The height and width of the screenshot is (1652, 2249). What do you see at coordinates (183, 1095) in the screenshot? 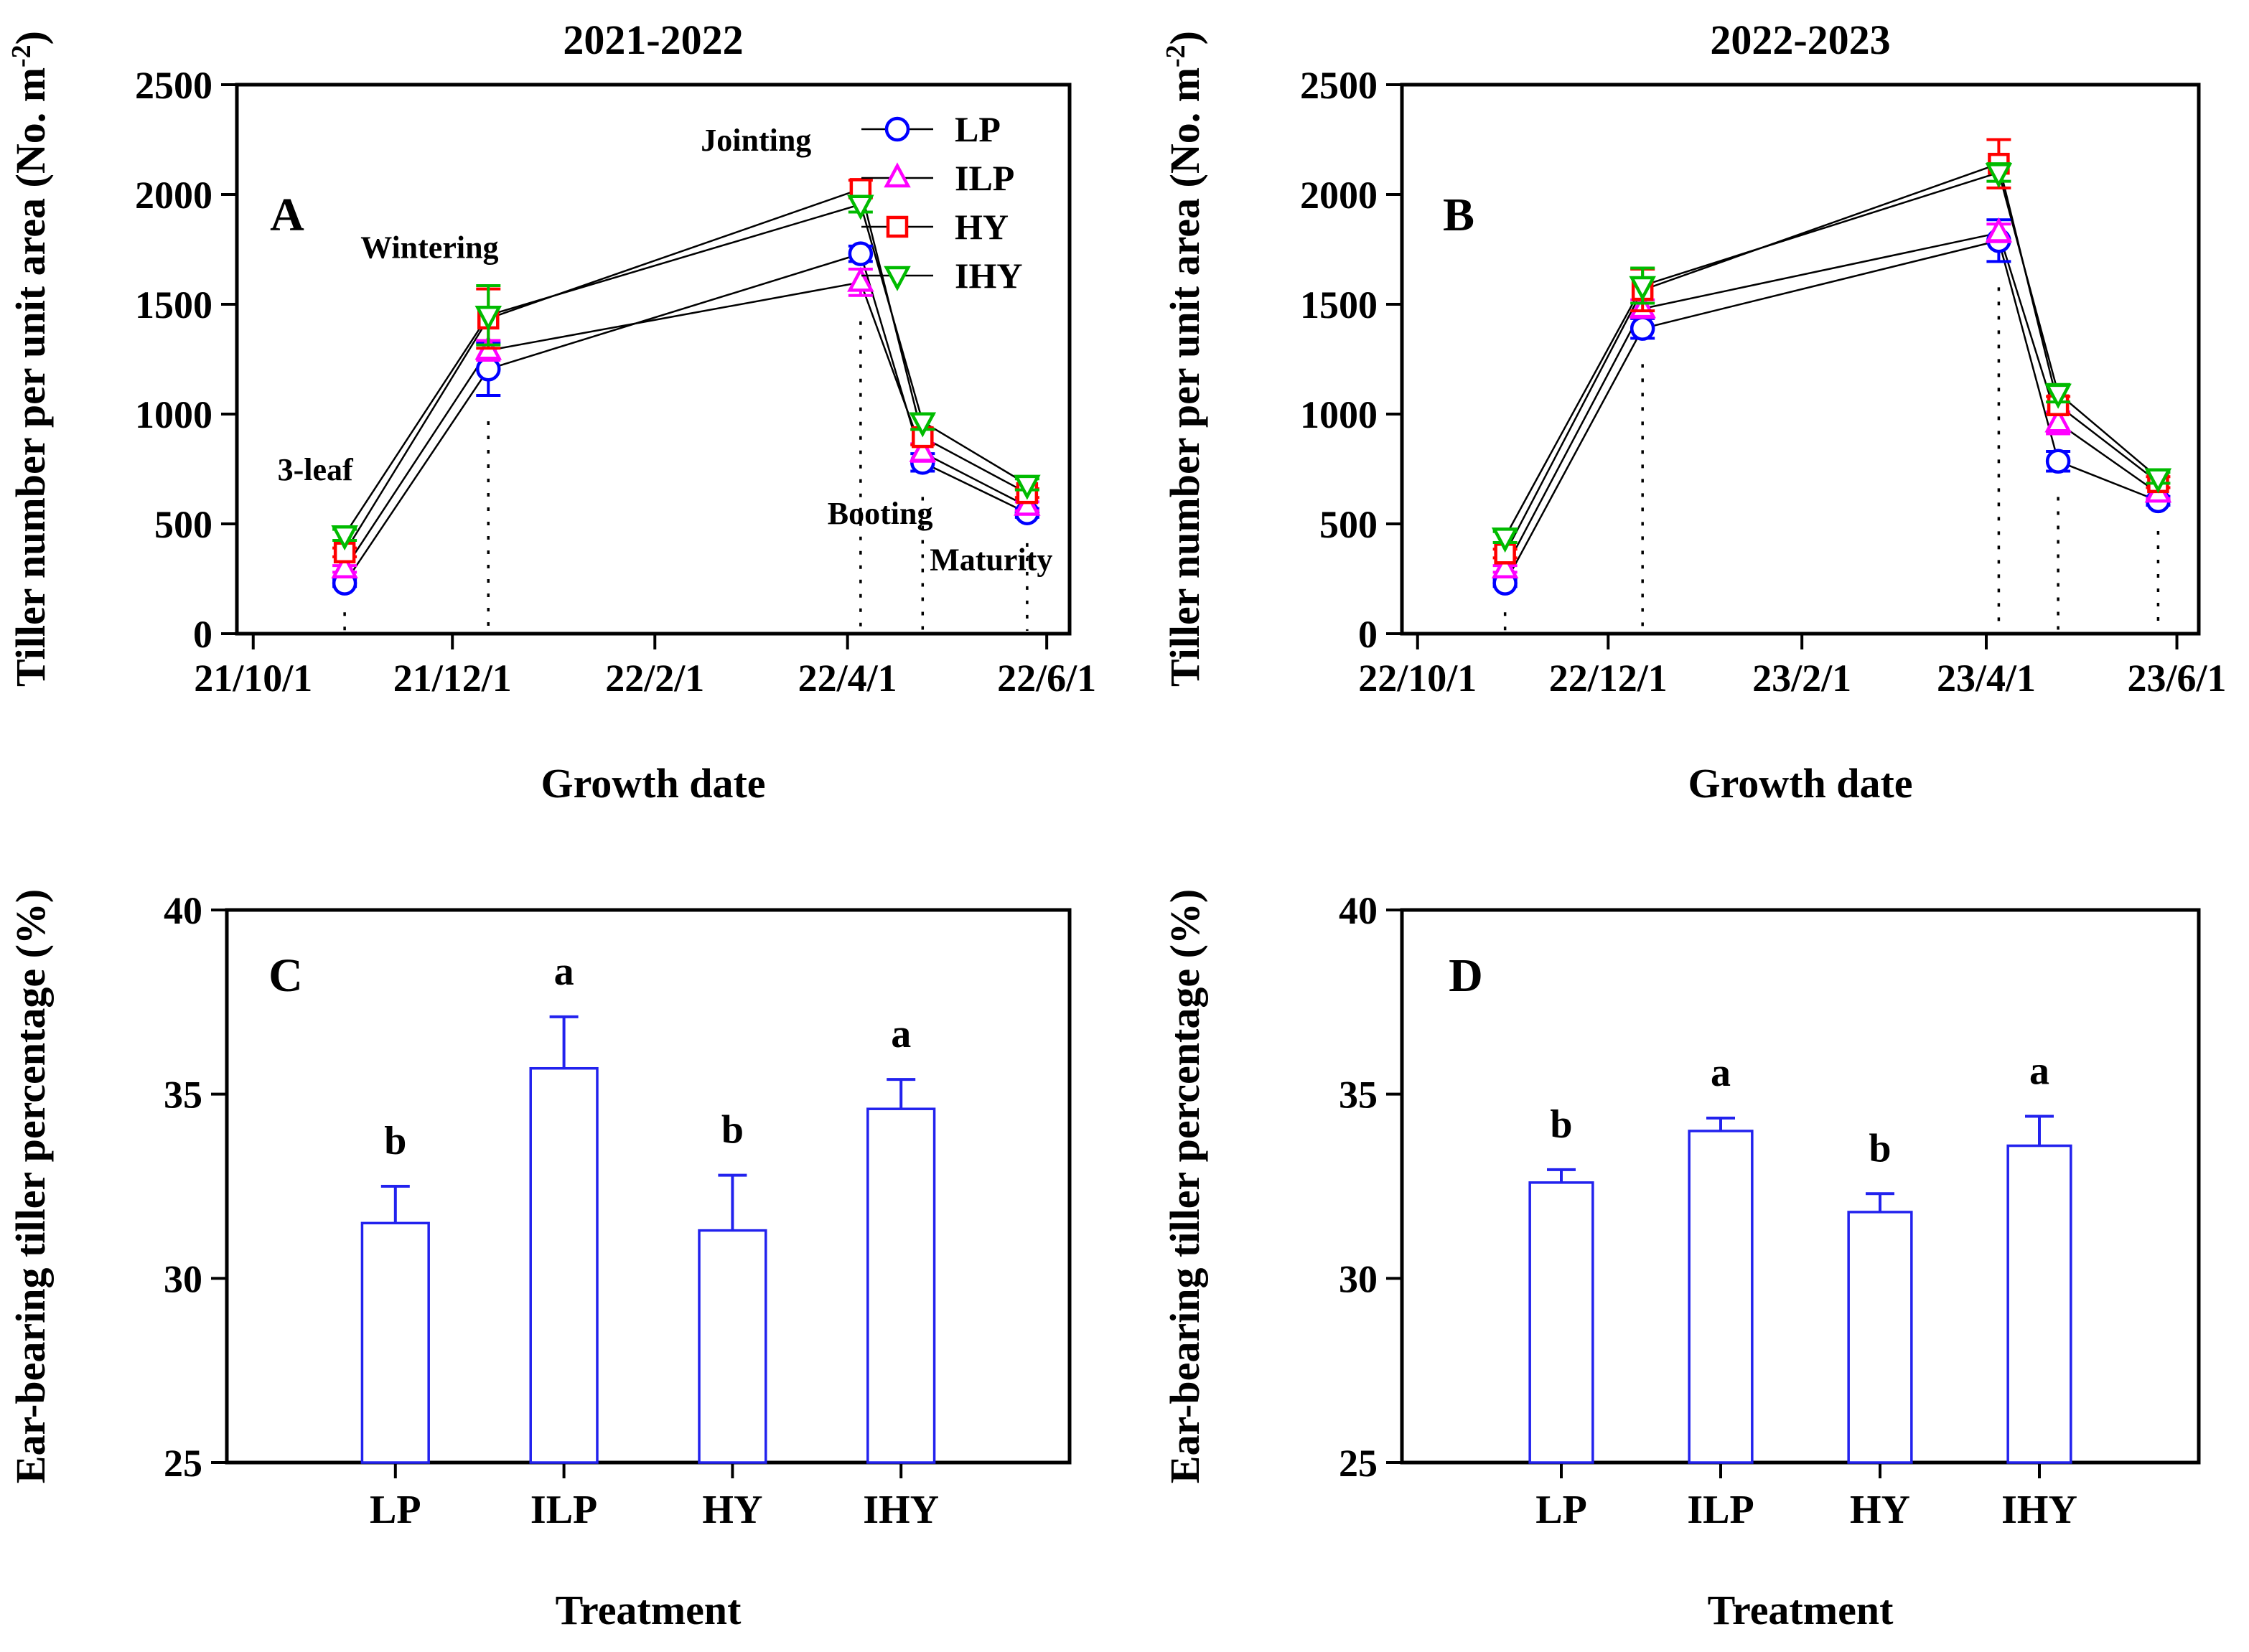
I see `y-tick-label: 35` at bounding box center [183, 1095].